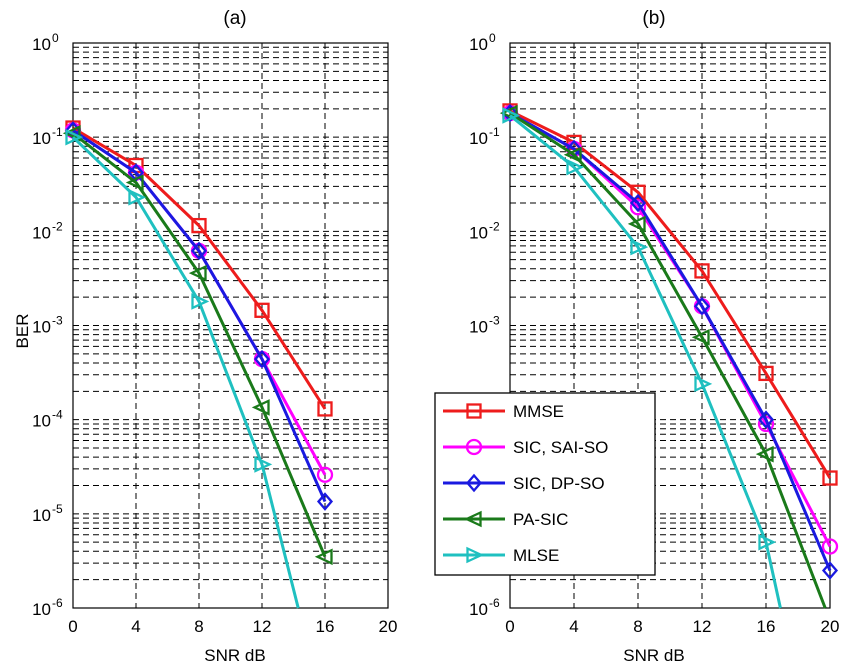  I want to click on panel-a-ytick-exponent: -3, so click(57, 321).